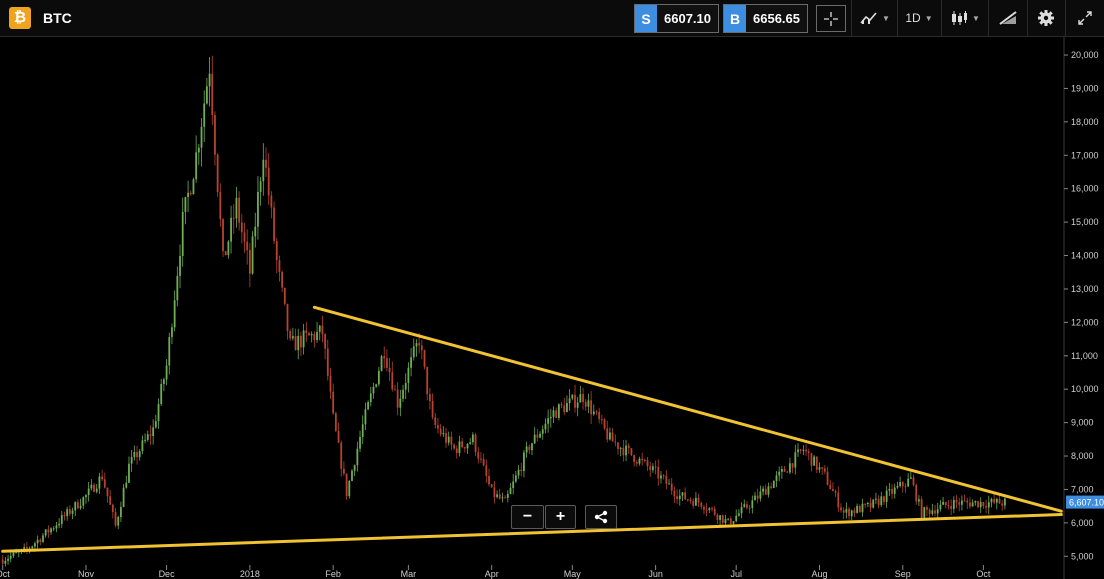 The width and height of the screenshot is (1104, 579). I want to click on y-tick-label: 15,000, so click(1085, 222).